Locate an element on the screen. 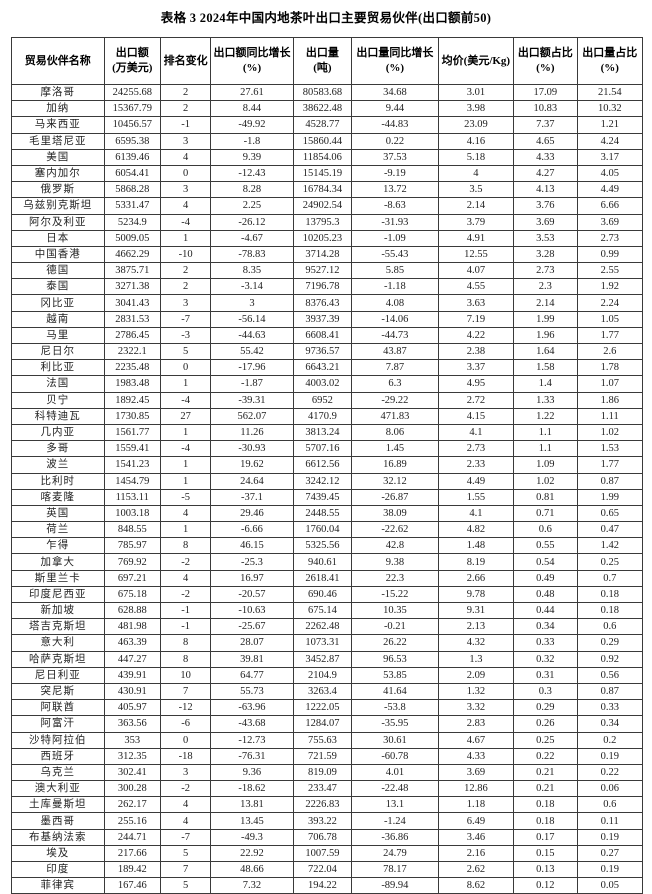  partner-name-cell: 阿富汗 is located at coordinates (58, 724).